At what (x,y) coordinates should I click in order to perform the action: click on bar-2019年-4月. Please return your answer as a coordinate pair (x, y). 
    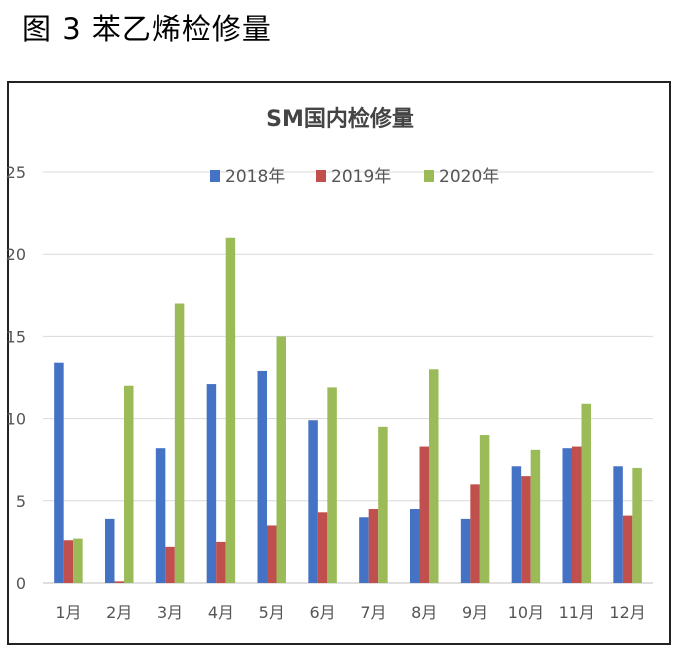
    Looking at the image, I should click on (221, 562).